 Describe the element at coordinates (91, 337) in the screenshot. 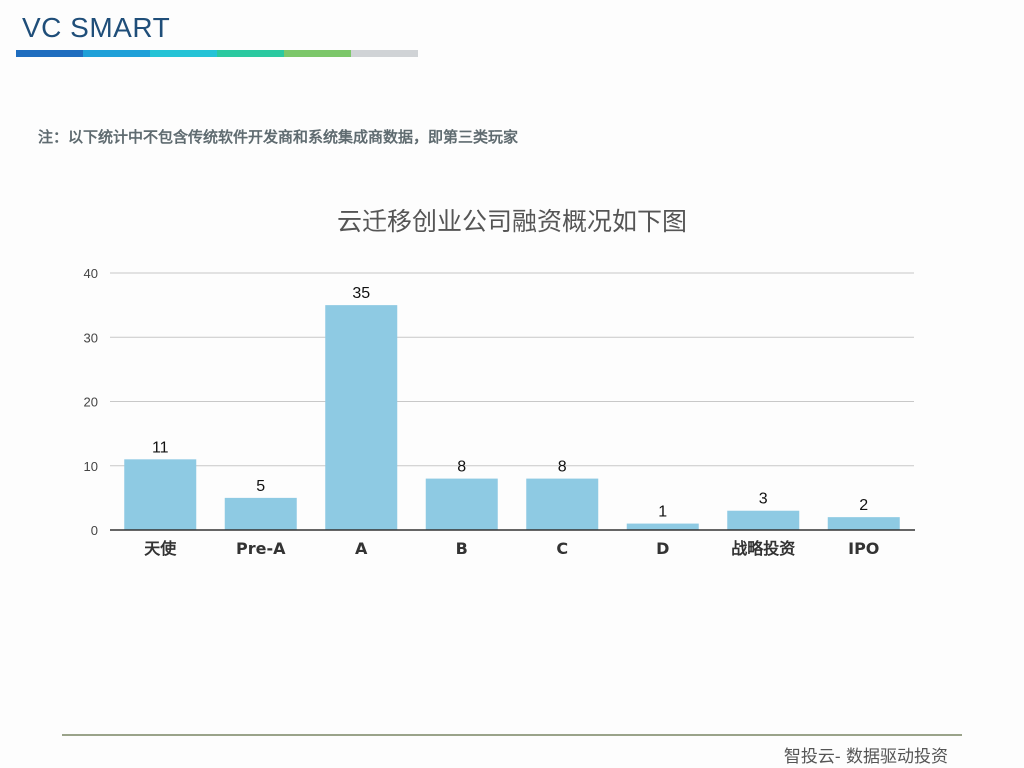

I see `y-tick-label: 30` at that location.